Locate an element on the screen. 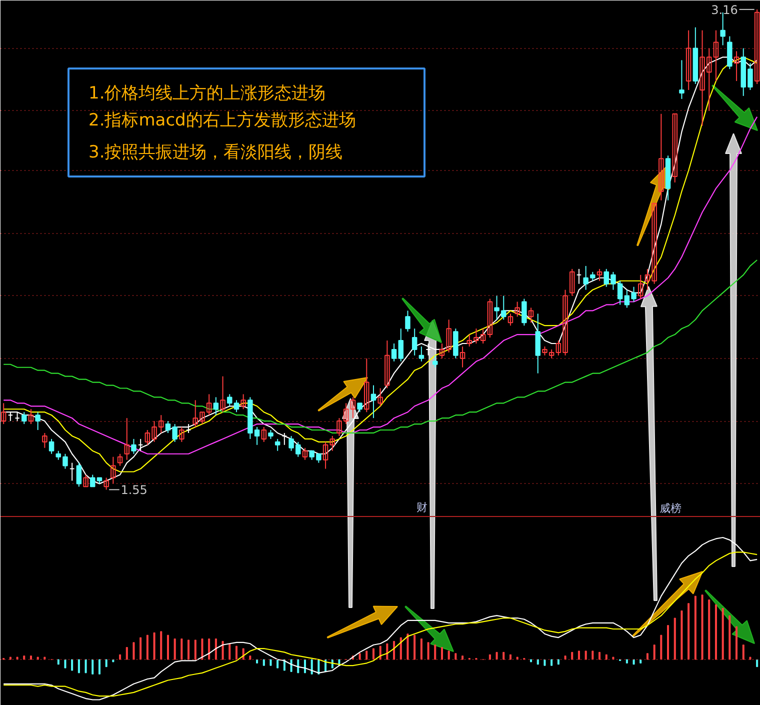 This screenshot has width=760, height=705. annotation: 3.按照共振进场，看淡阳线，阴线 is located at coordinates (215, 152).